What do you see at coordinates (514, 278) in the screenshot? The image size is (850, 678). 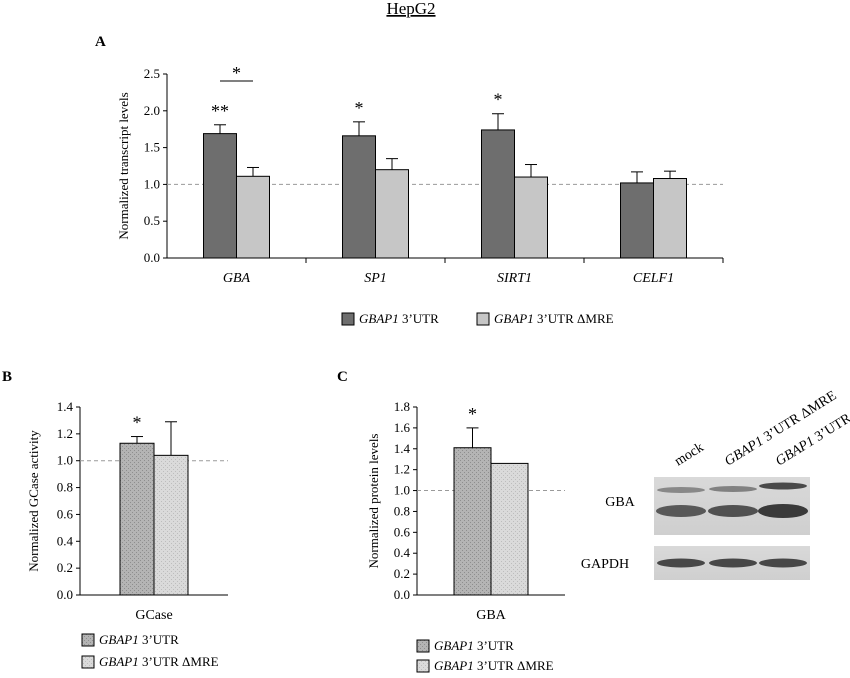 I see `x-category-label: SIRT1` at bounding box center [514, 278].